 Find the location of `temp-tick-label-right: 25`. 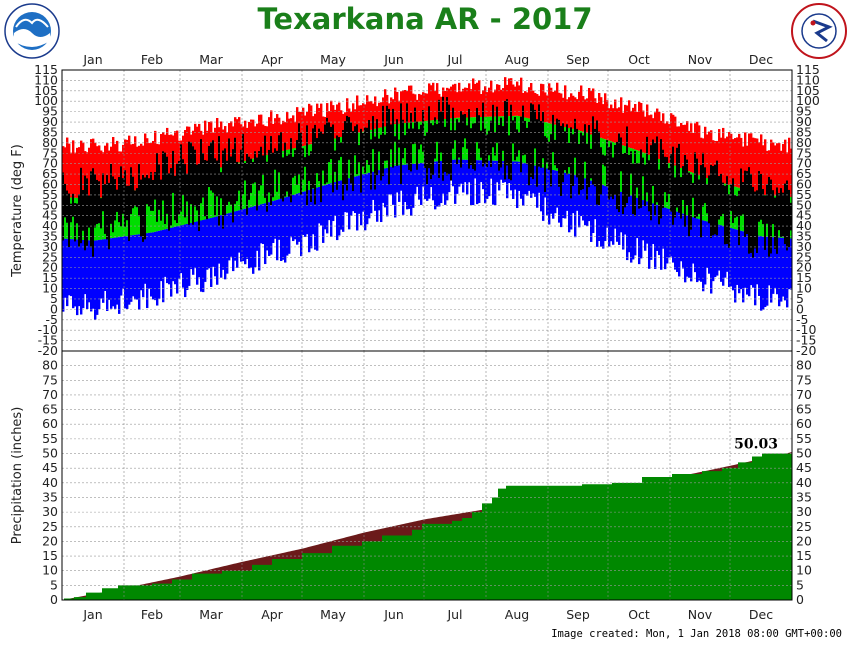

temp-tick-label-right: 25 is located at coordinates (804, 256).